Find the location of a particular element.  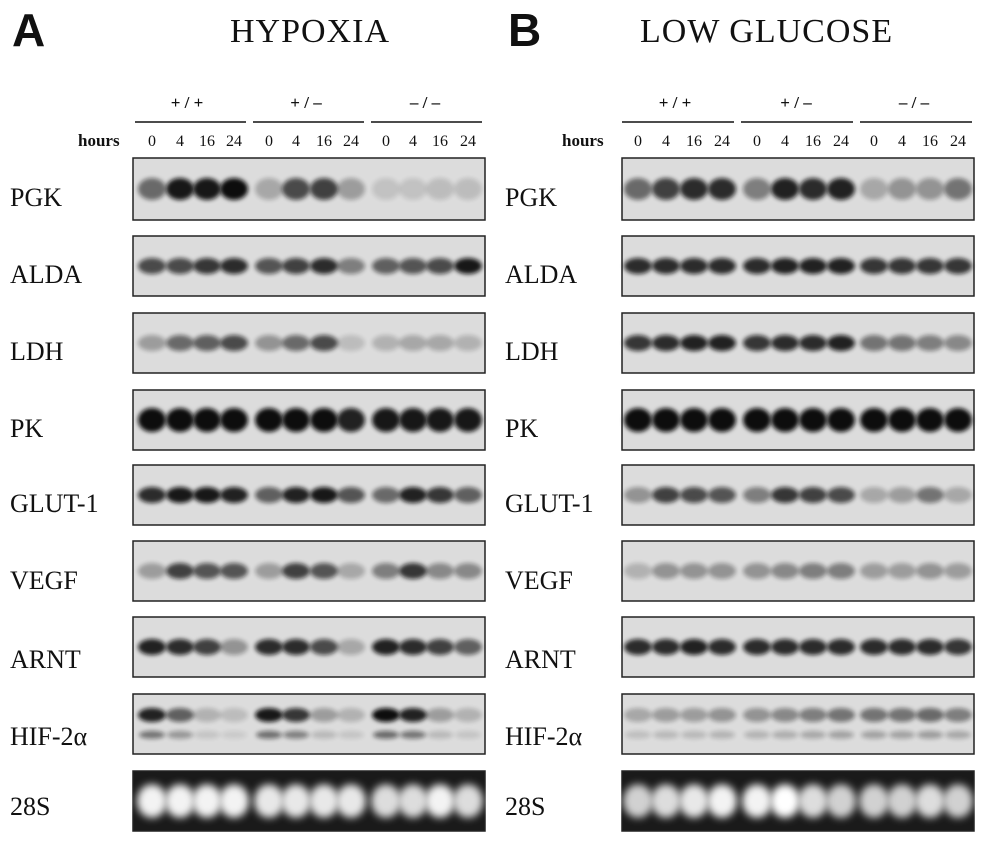

gene-label: PK is located at coordinates (26, 428).